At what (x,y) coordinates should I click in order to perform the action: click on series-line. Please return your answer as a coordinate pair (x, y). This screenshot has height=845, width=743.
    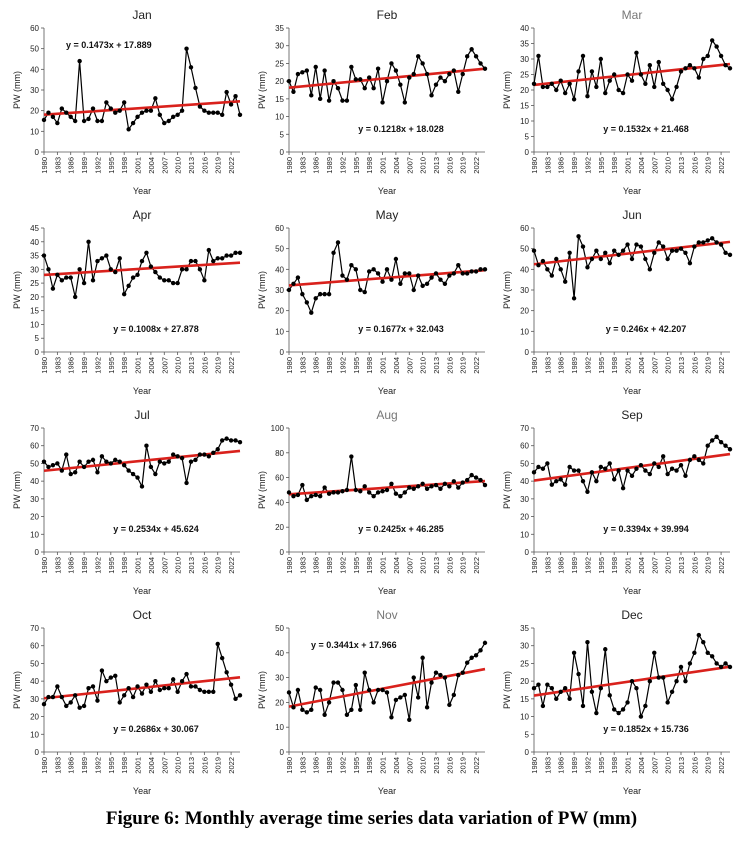
    Looking at the image, I should click on (387, 75).